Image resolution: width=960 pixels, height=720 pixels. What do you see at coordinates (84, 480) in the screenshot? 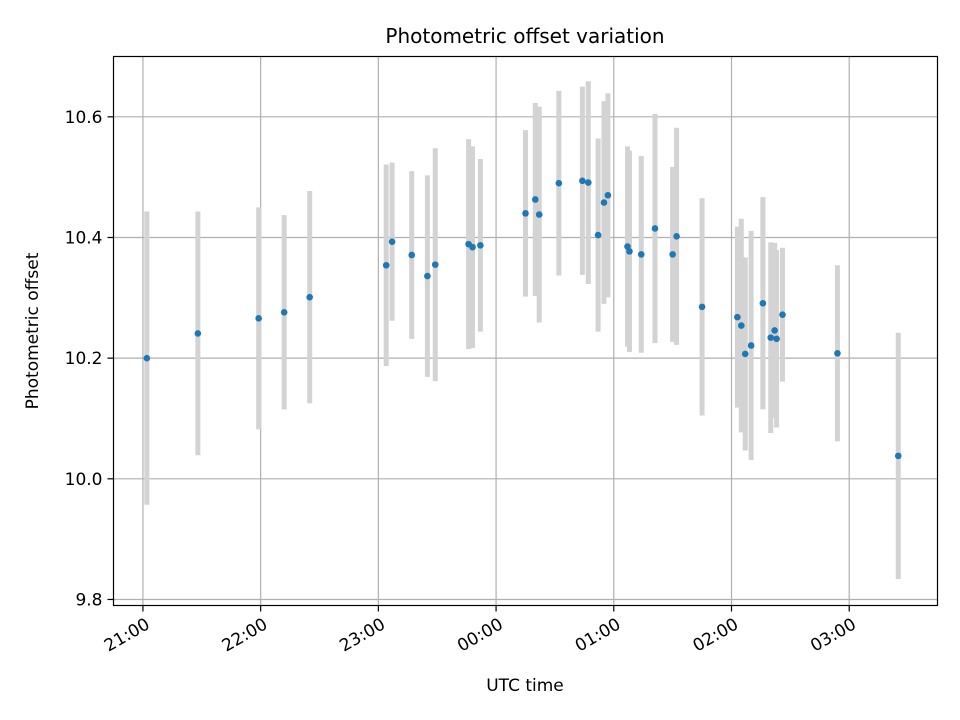
I see `y-tick-label: 10.0` at bounding box center [84, 480].